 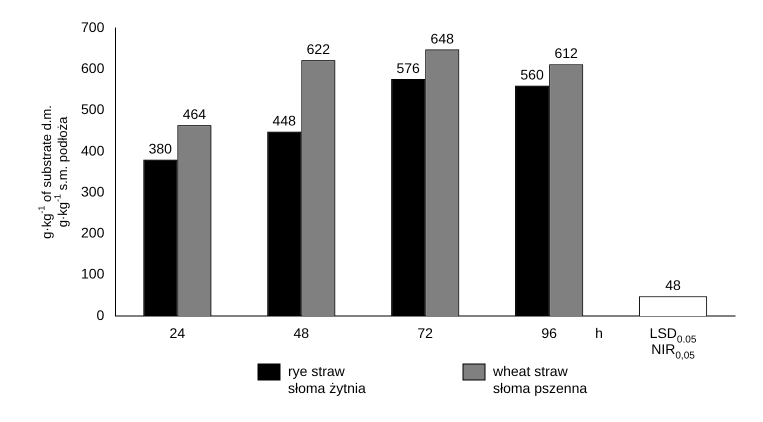 What do you see at coordinates (532, 74) in the screenshot?
I see `data-label: 560` at bounding box center [532, 74].